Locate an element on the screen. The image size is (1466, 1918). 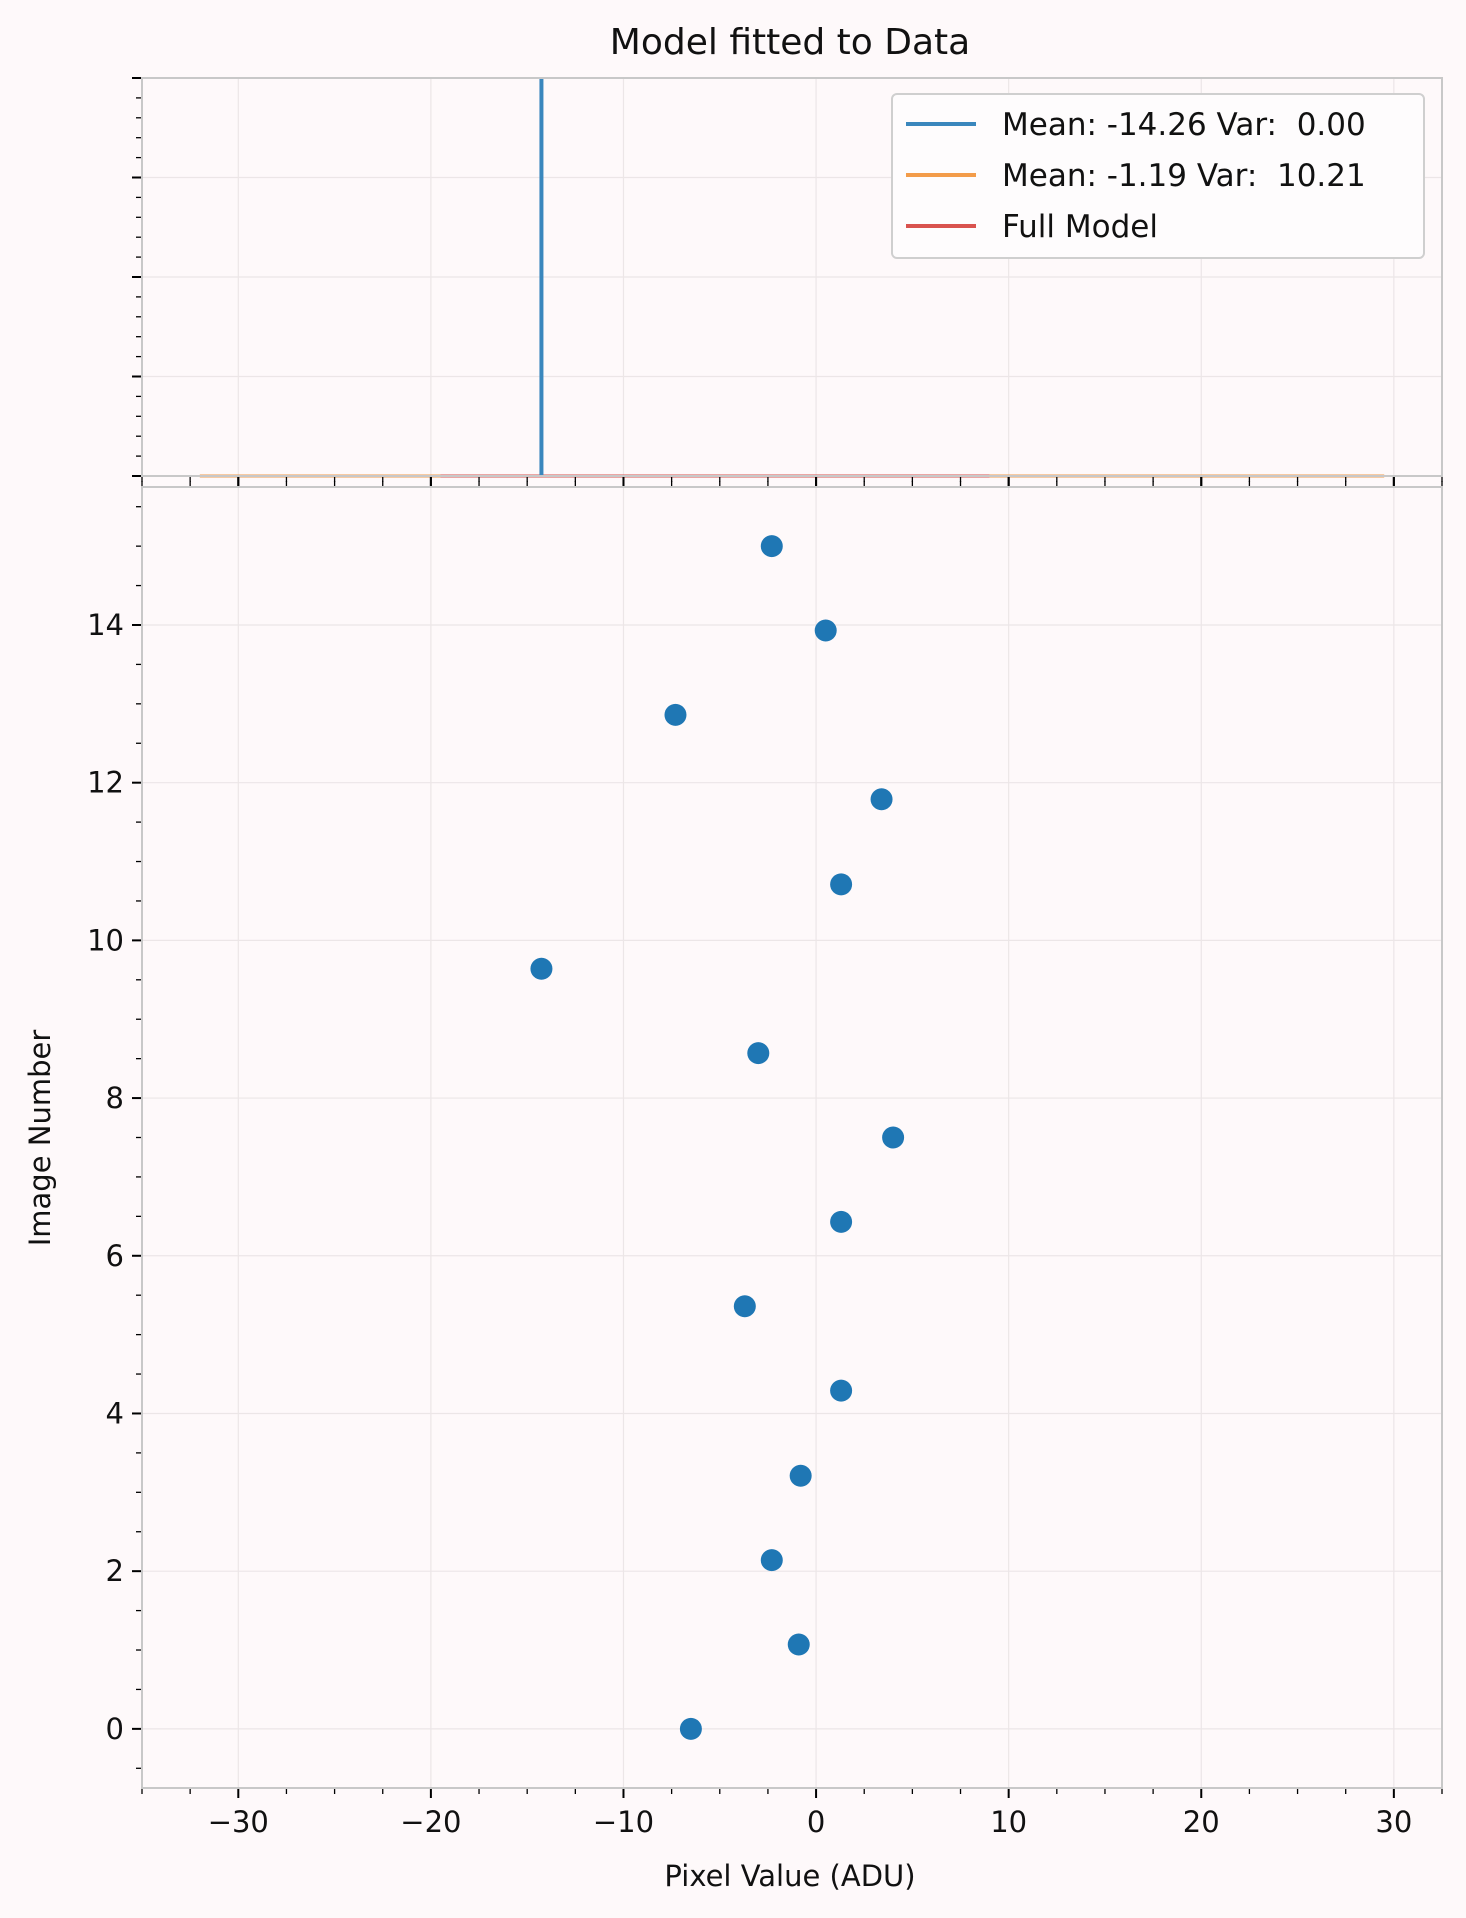
x-axis-label: Pixel Value (ADU) is located at coordinates (789, 1876).